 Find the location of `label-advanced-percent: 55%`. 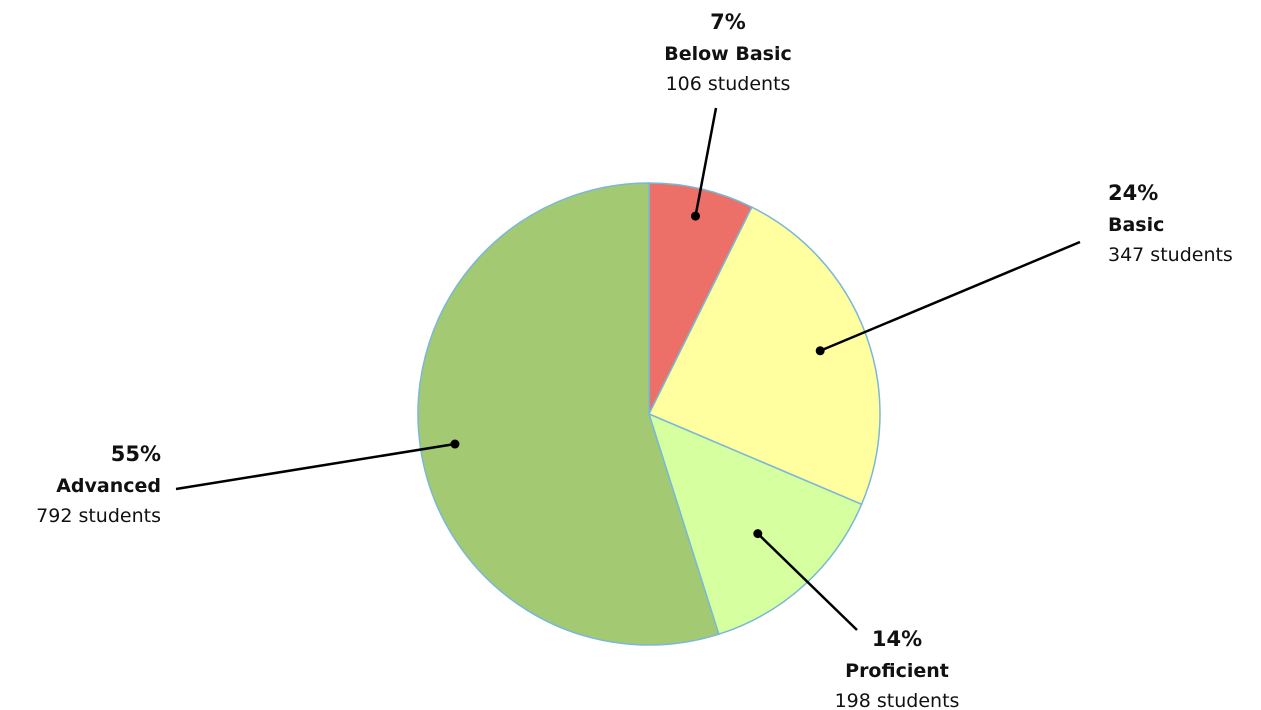

label-advanced-percent: 55% is located at coordinates (136, 454).